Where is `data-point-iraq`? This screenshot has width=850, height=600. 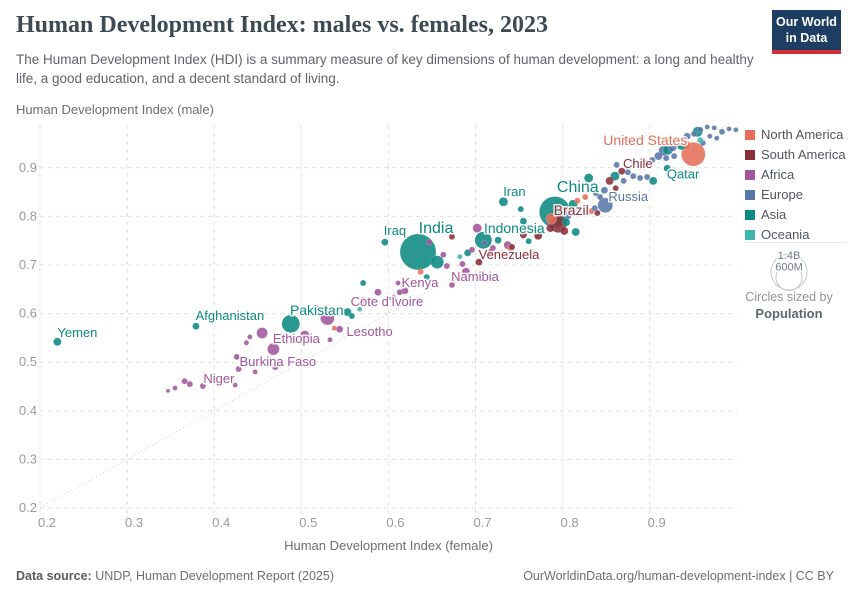
data-point-iraq is located at coordinates (385, 242).